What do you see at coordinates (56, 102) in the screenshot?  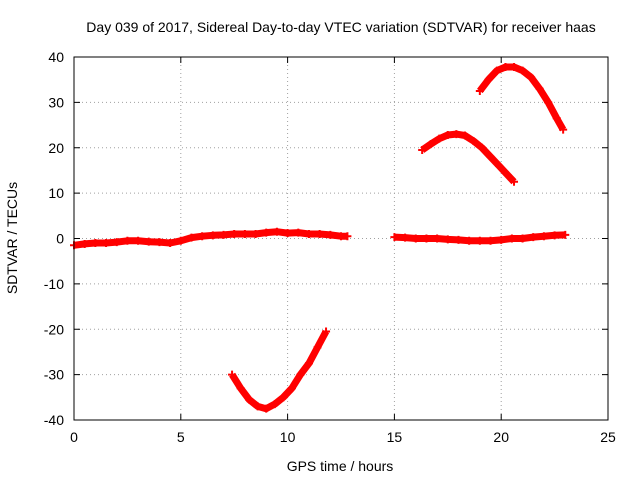 I see `y-tick-label: 30` at bounding box center [56, 102].